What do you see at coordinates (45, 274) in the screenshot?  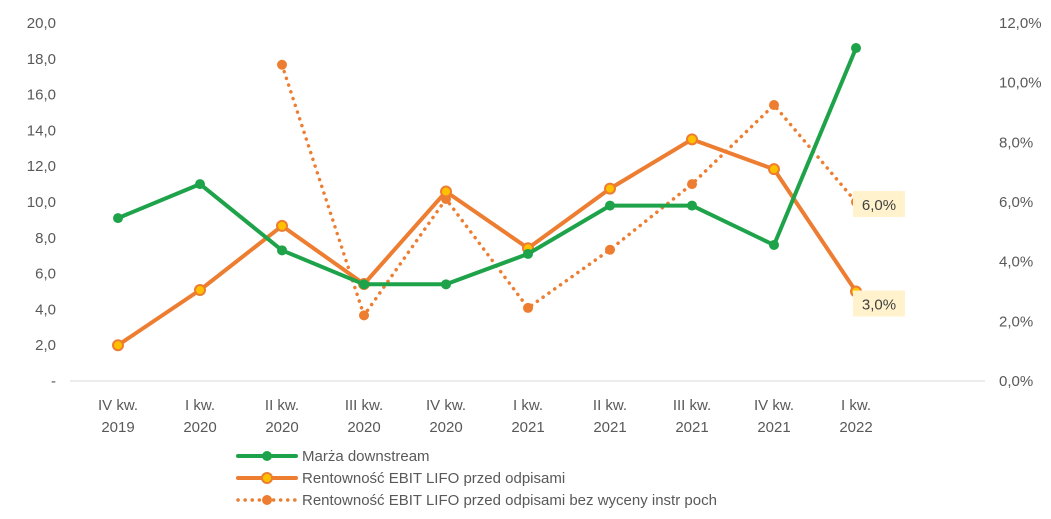 I see `y-left-tick-label: 6,0` at bounding box center [45, 274].